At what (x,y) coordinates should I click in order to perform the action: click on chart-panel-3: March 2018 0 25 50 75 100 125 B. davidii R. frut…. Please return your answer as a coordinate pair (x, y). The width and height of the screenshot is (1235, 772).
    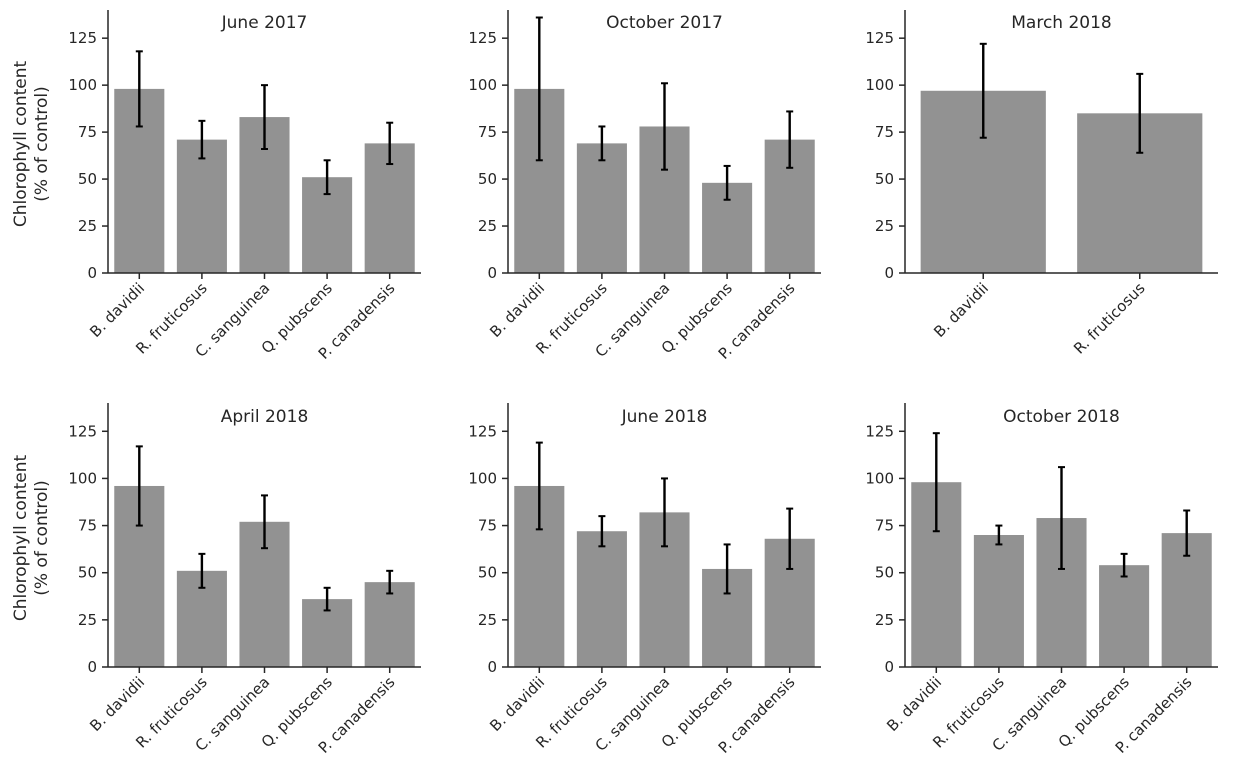
    Looking at the image, I should click on (1041, 184).